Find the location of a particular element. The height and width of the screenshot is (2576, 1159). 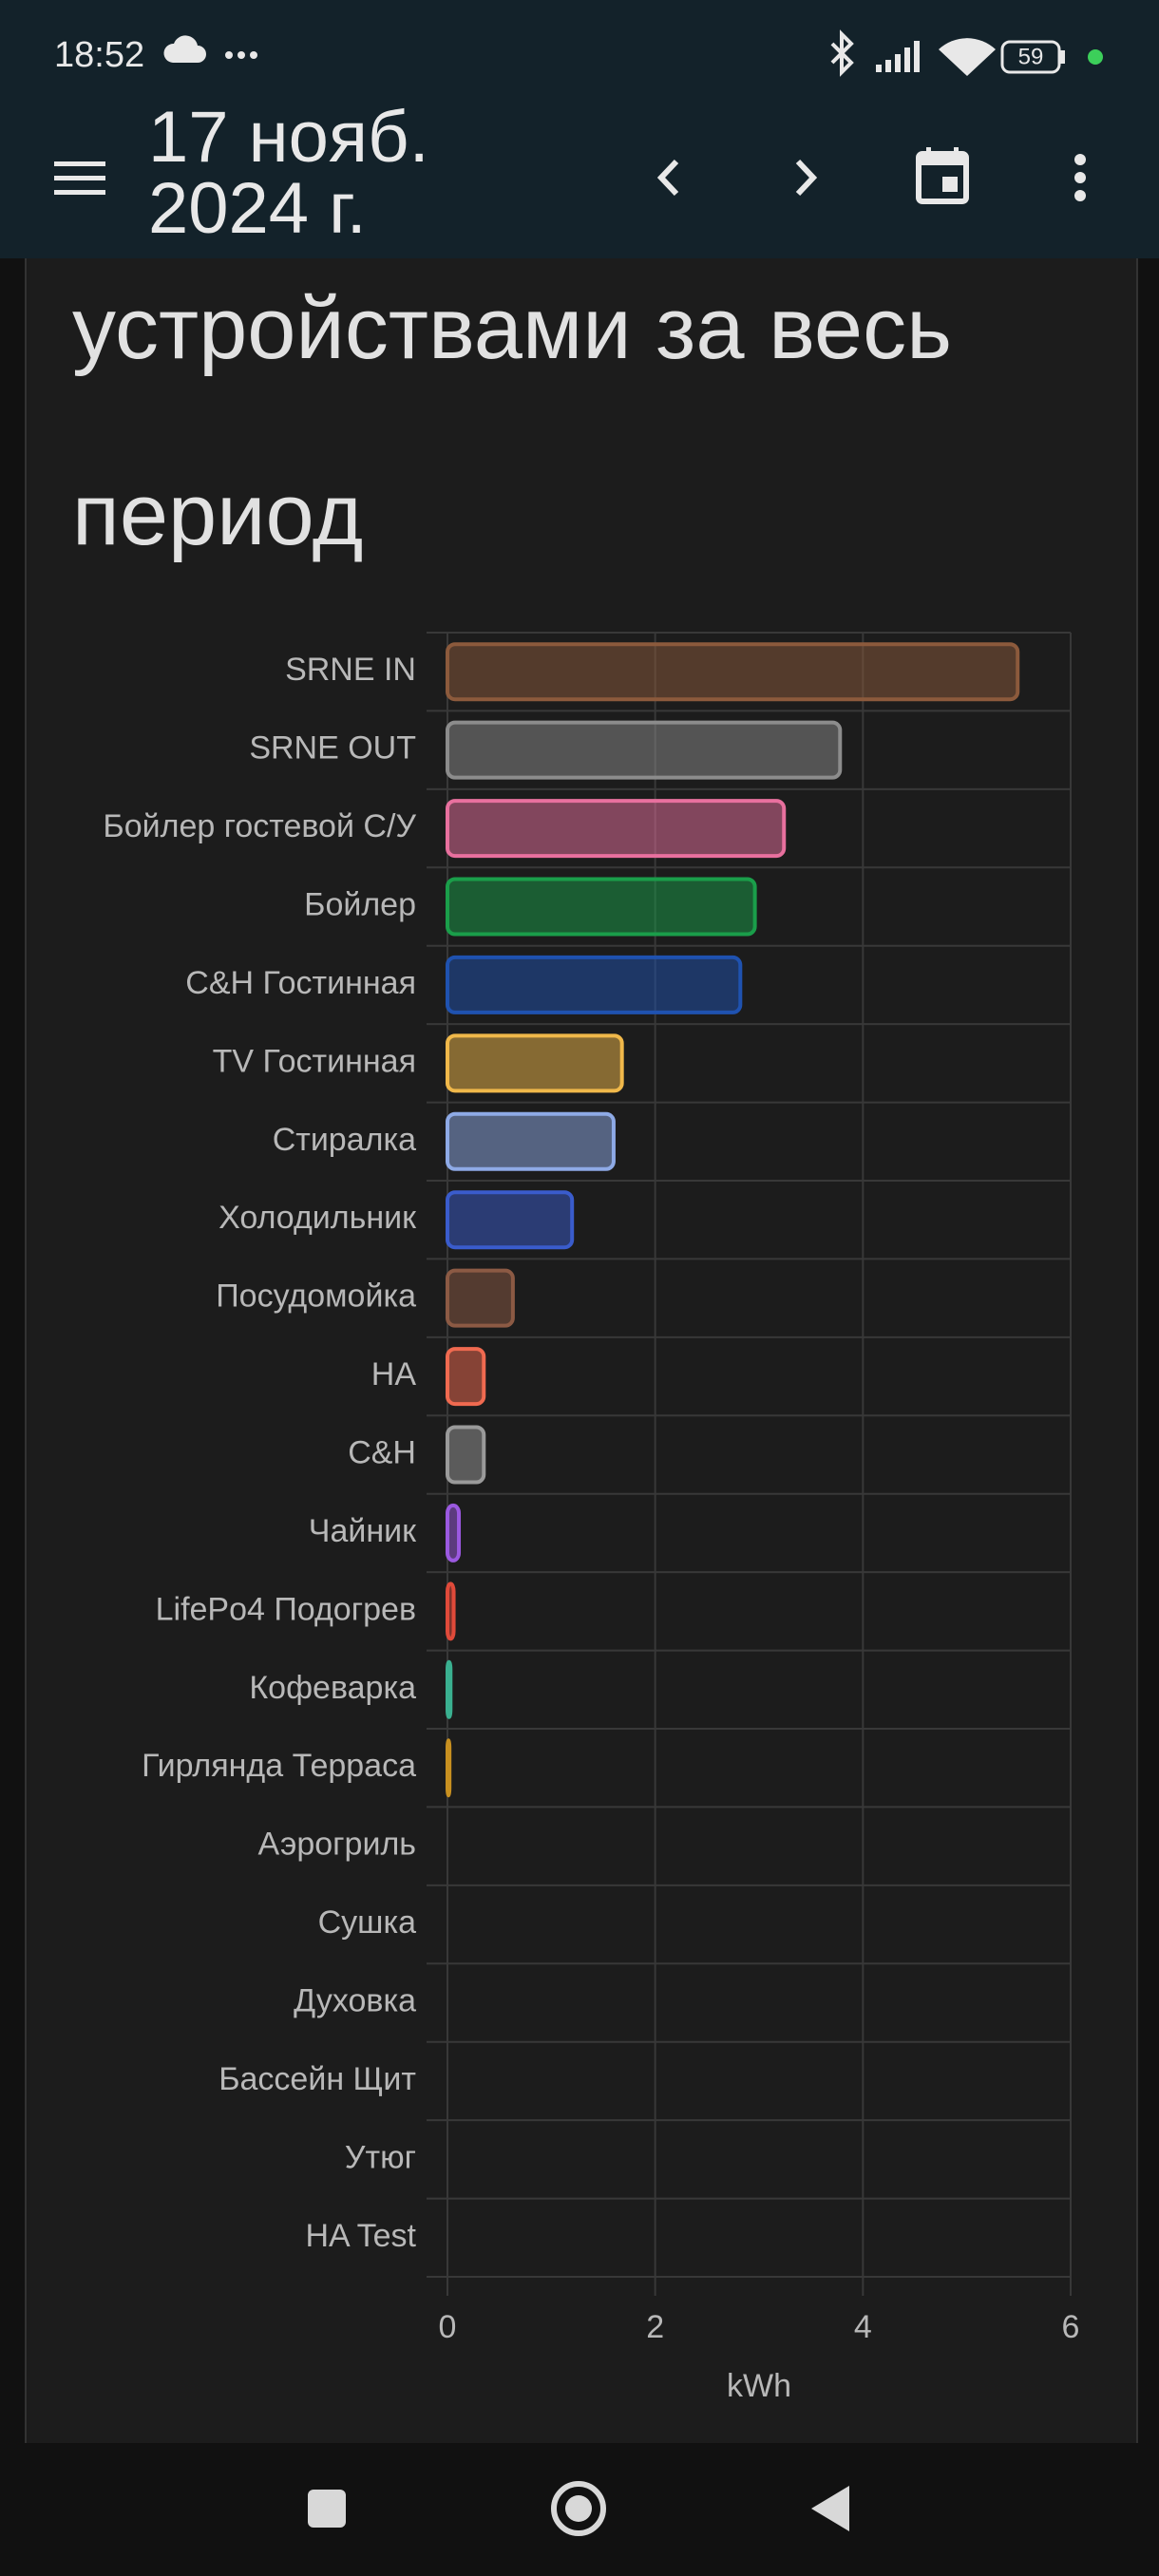

y-tick-label: C&H Гостинная is located at coordinates (300, 983).